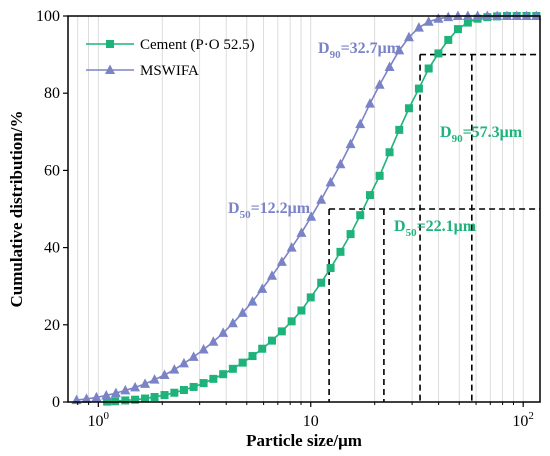  What do you see at coordinates (56, 402) in the screenshot?
I see `y-tick-label: 0` at bounding box center [56, 402].